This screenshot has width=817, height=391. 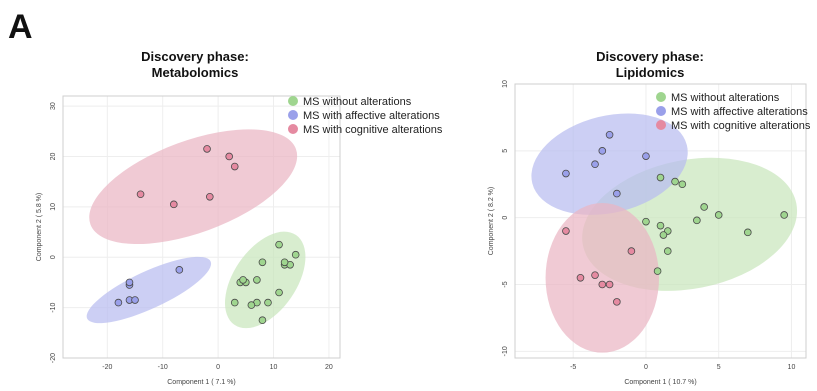 I want to click on y-tick-label: 30, so click(x=53, y=106).